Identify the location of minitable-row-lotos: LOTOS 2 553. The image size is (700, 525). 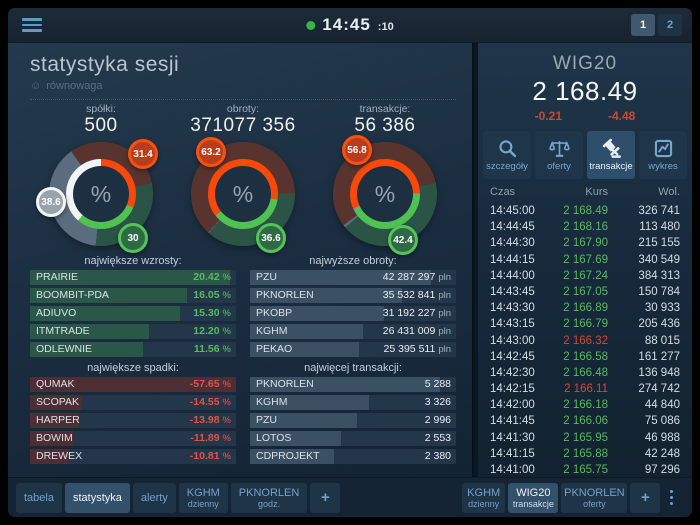
(353, 438).